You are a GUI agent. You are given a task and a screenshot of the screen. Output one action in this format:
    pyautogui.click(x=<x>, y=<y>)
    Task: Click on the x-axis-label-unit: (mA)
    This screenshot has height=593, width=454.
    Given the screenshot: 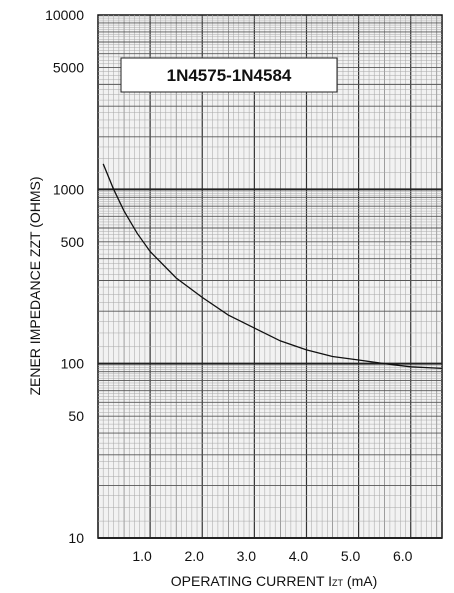 What is the action you would take?
    pyautogui.click(x=360, y=581)
    